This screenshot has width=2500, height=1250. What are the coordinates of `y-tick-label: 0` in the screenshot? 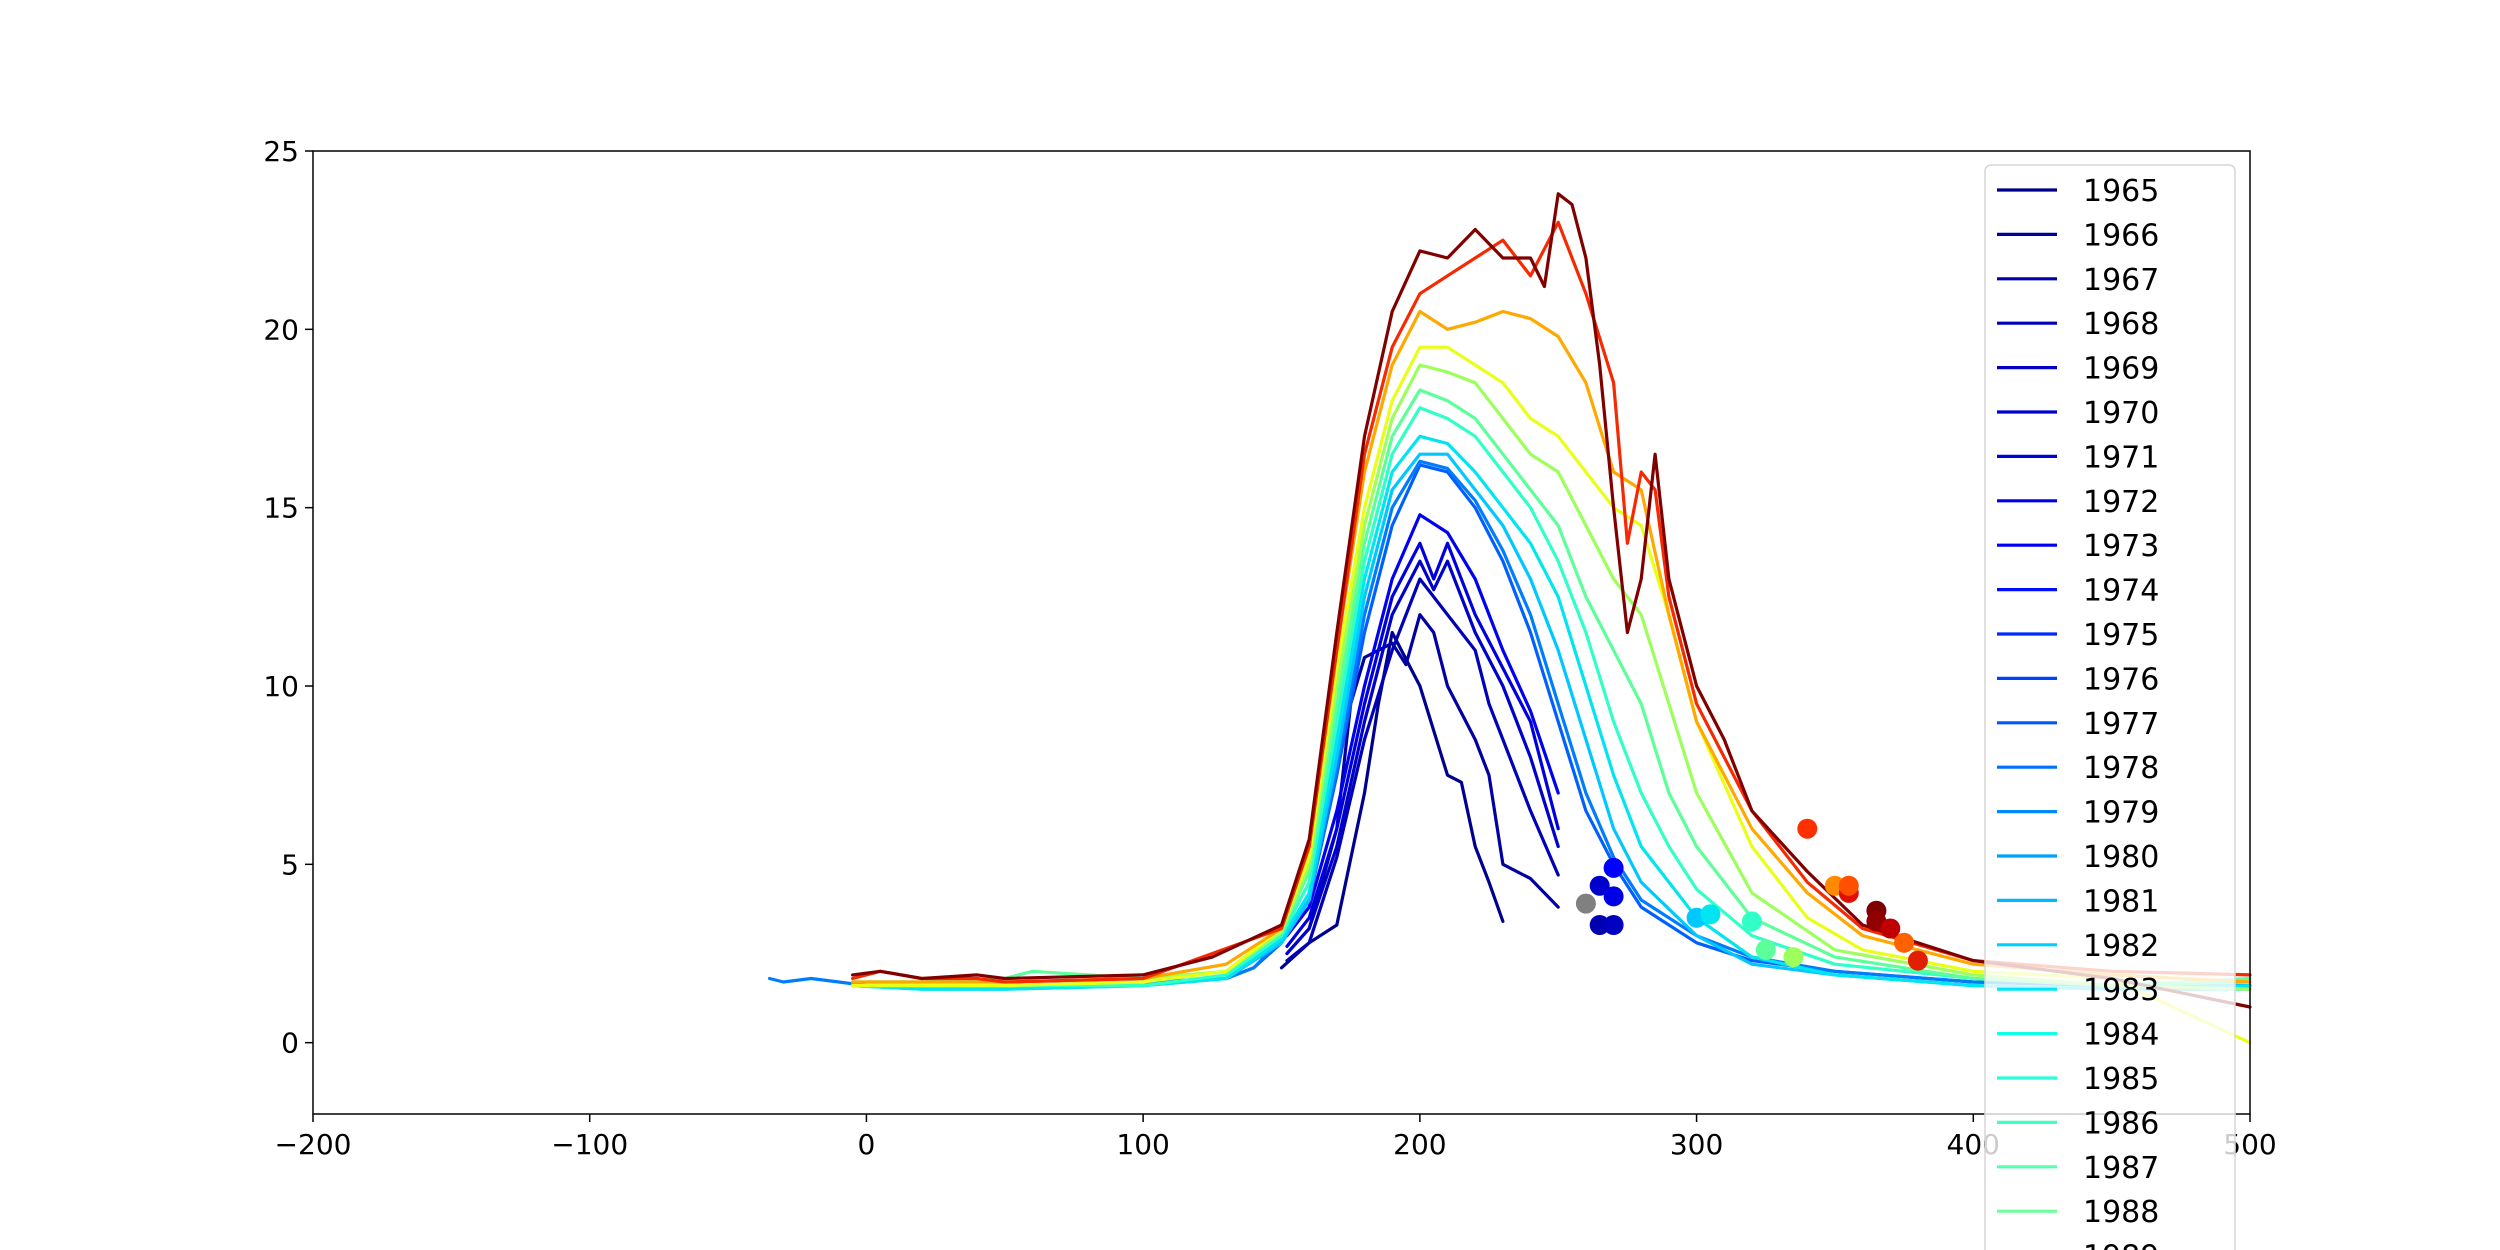 It's located at (290, 1043).